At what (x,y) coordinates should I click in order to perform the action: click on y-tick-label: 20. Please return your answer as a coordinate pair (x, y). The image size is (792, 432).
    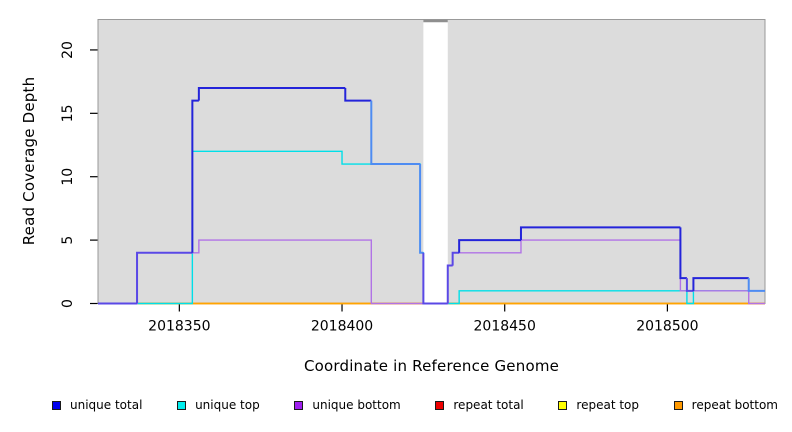
    Looking at the image, I should click on (68, 50).